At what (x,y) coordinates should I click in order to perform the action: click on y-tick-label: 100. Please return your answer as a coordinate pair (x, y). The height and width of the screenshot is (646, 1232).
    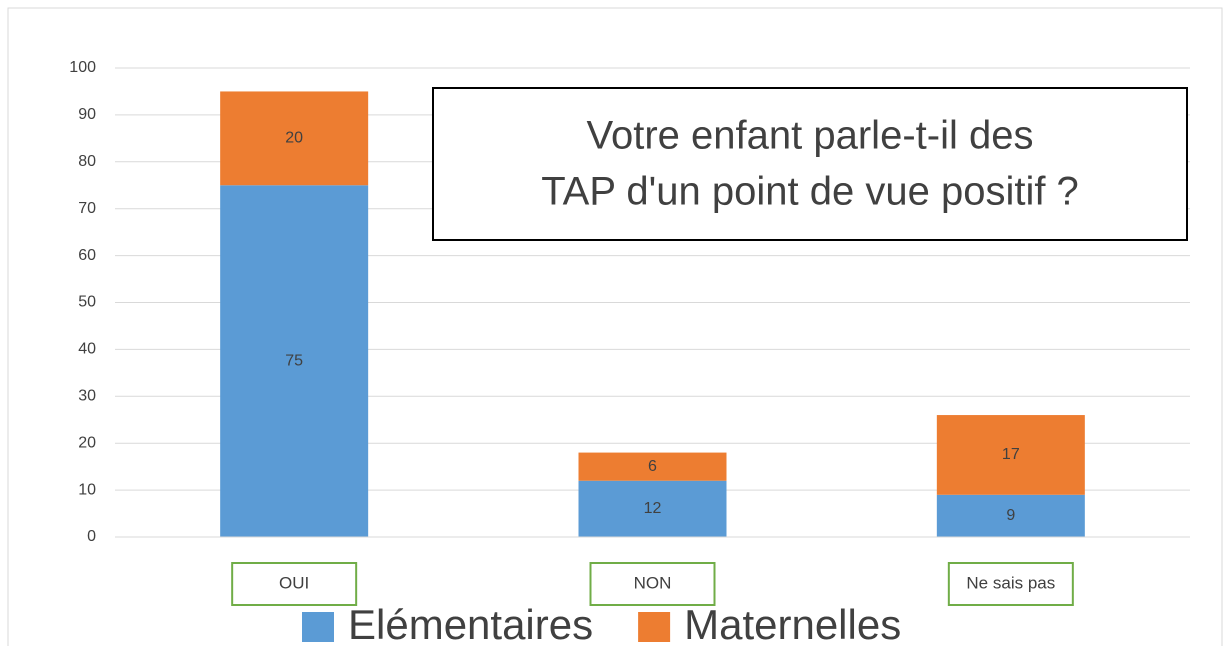
    Looking at the image, I should click on (82, 67).